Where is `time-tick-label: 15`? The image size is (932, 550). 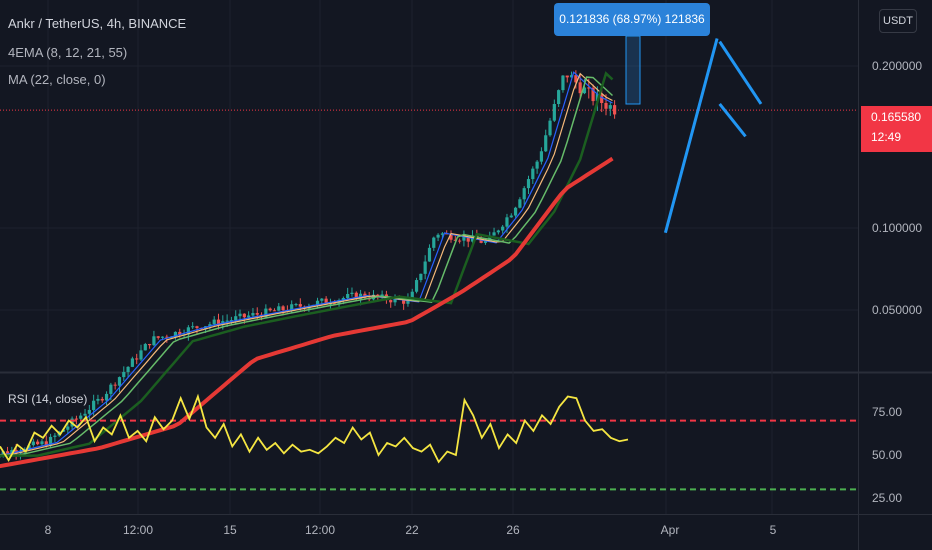 time-tick-label: 15 is located at coordinates (230, 530).